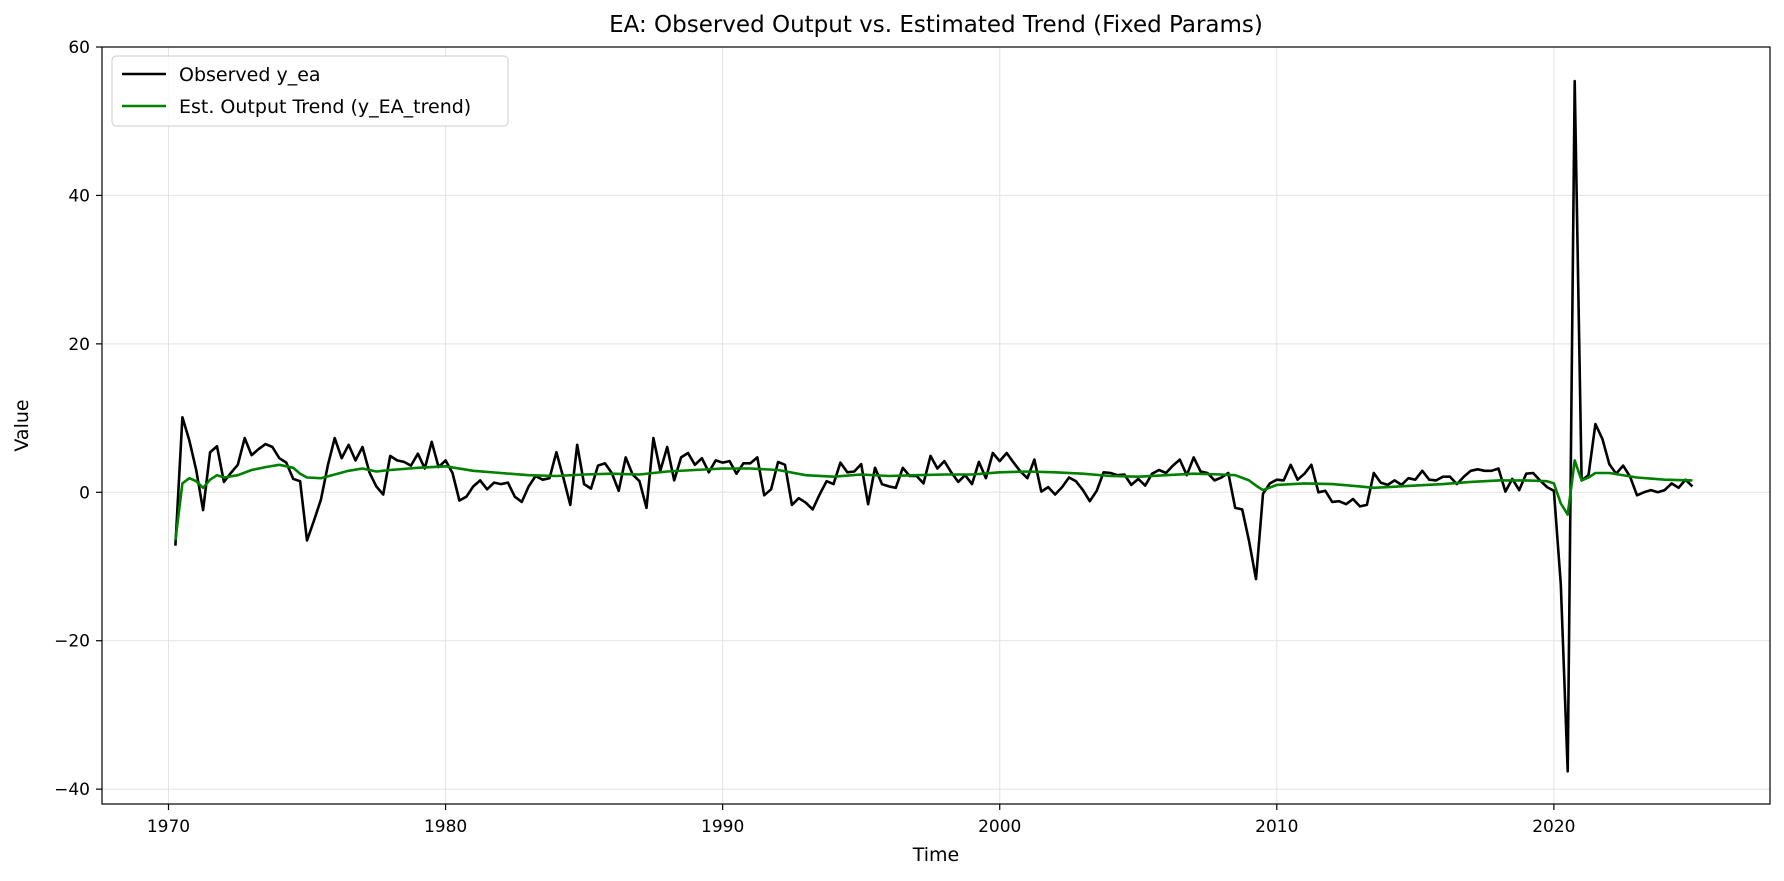  Describe the element at coordinates (79, 345) in the screenshot. I see `y-tick-label: 20` at that location.